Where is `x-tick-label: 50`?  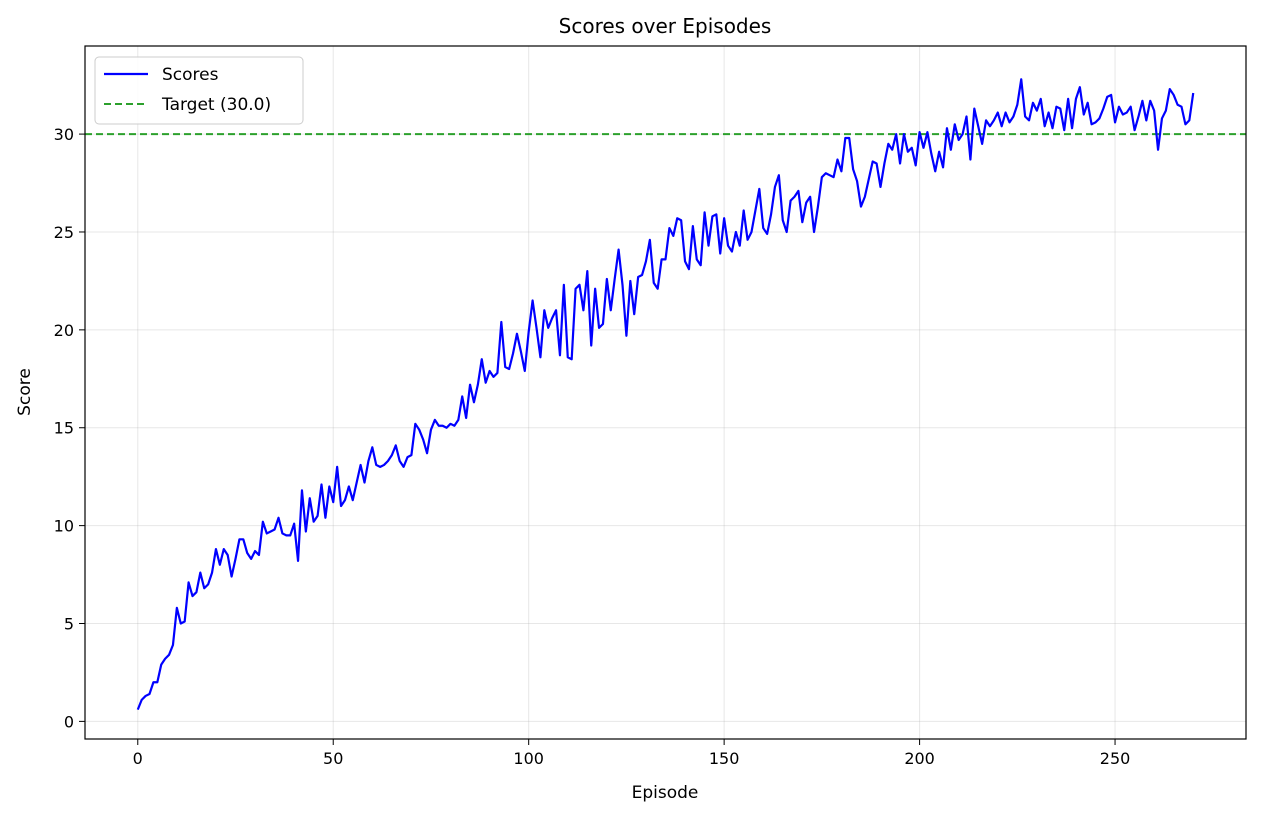
x-tick-label: 50 is located at coordinates (333, 758).